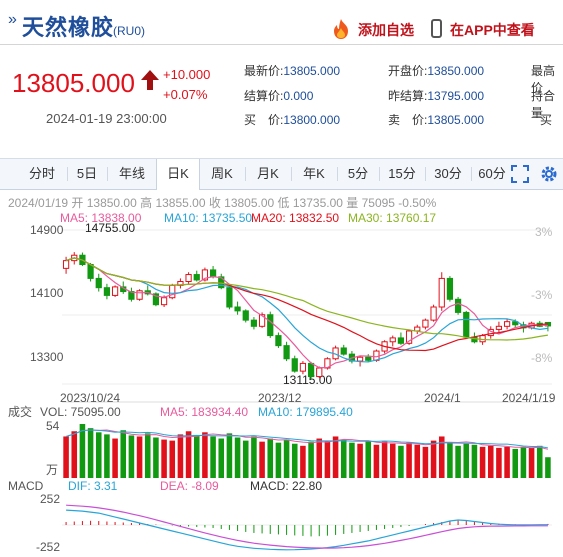 Image resolution: width=563 pixels, height=557 pixels. Describe the element at coordinates (178, 174) in the screenshot. I see `tab-daily-k: 日K` at that location.